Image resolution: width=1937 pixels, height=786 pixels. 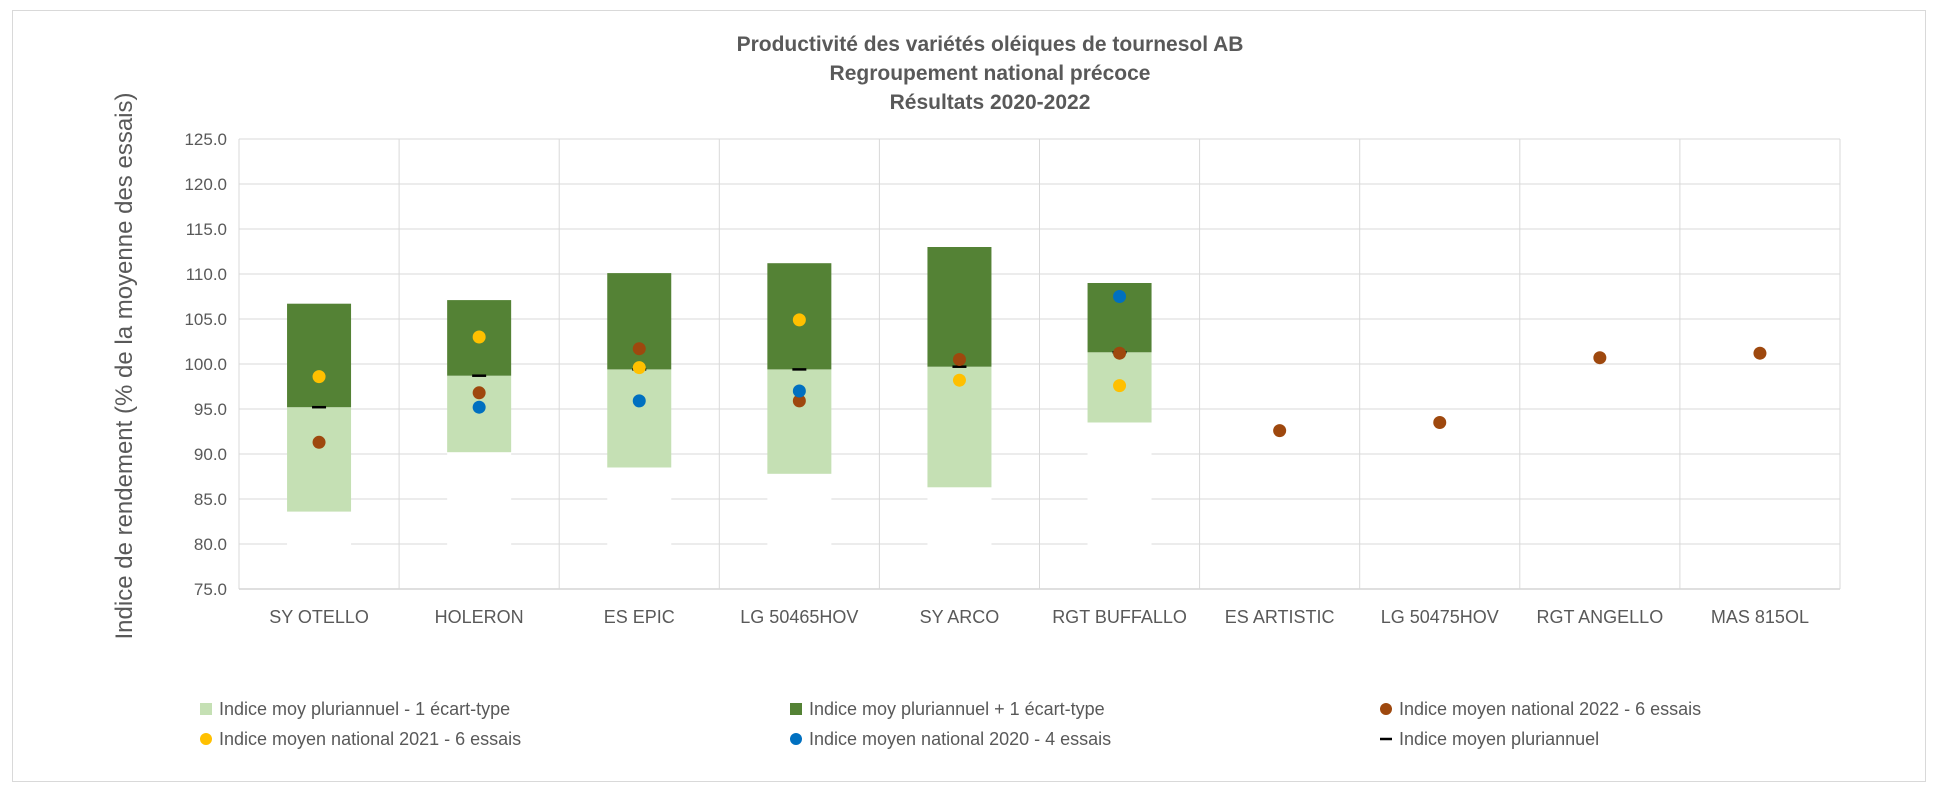 What do you see at coordinates (206, 229) in the screenshot?
I see `y-tick-label: 115.0` at bounding box center [206, 229].